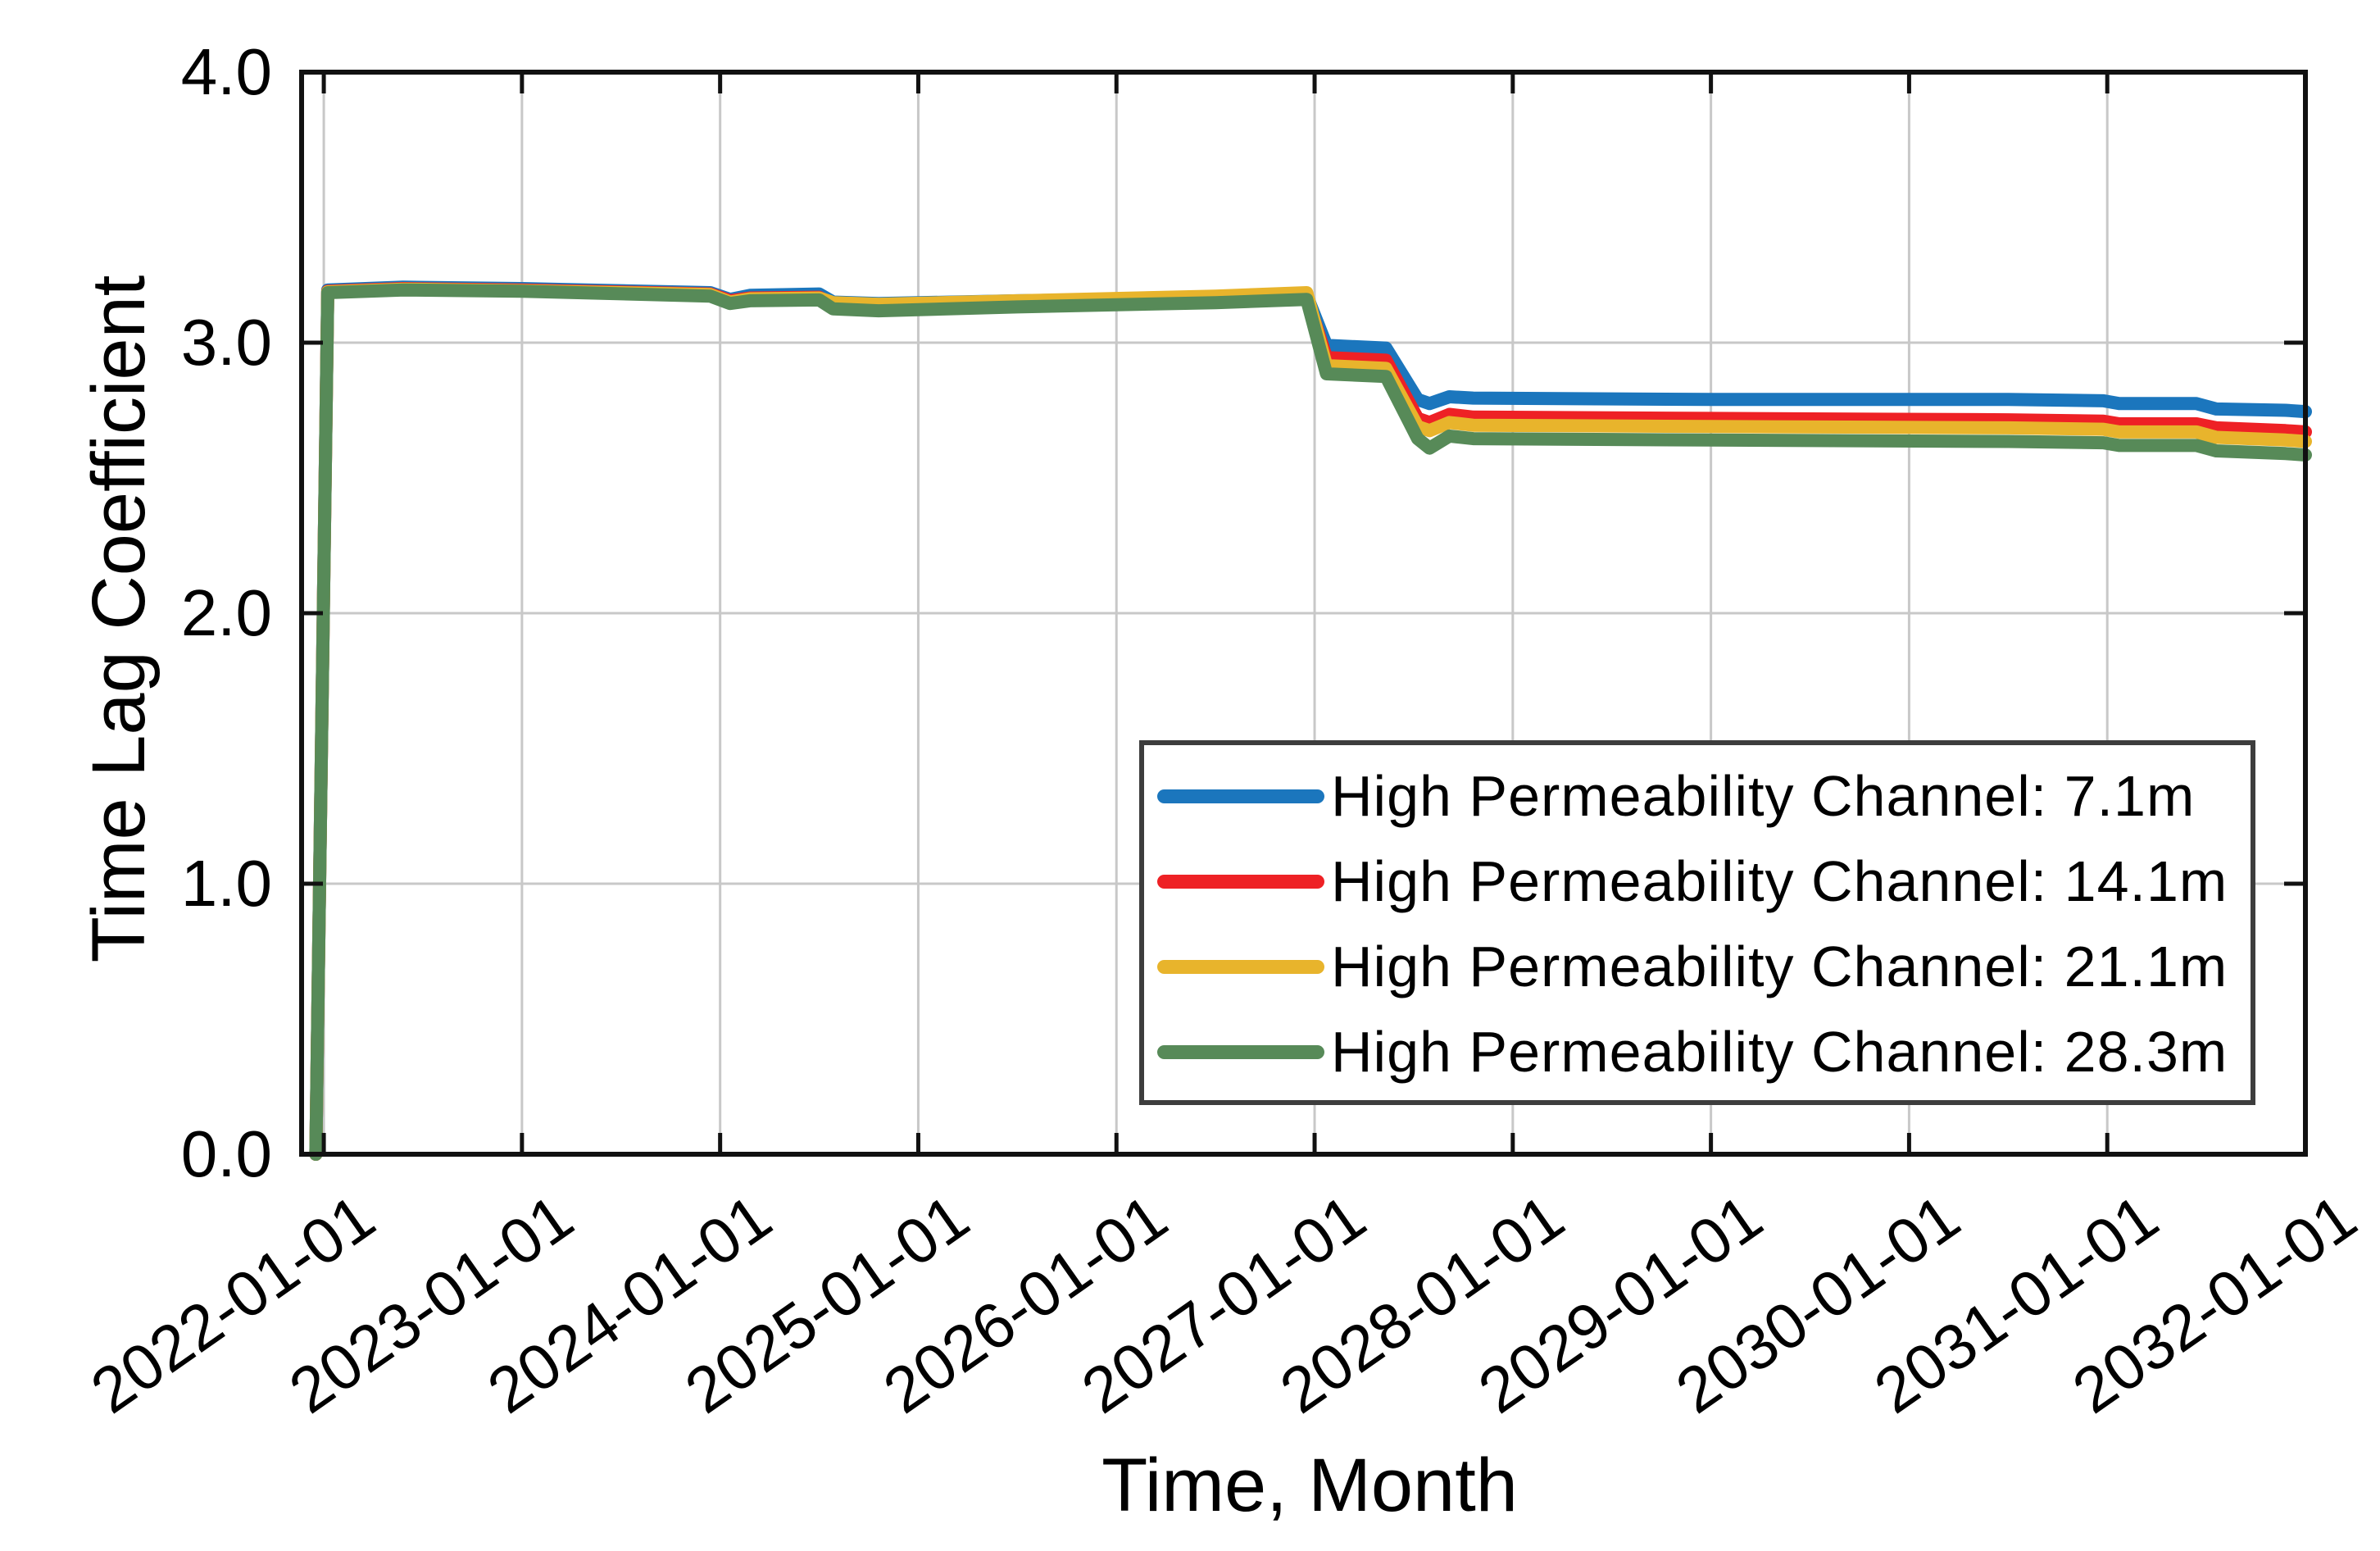 Image resolution: width=2380 pixels, height=1551 pixels. I want to click on y-tick-label: 1.0, so click(226, 883).